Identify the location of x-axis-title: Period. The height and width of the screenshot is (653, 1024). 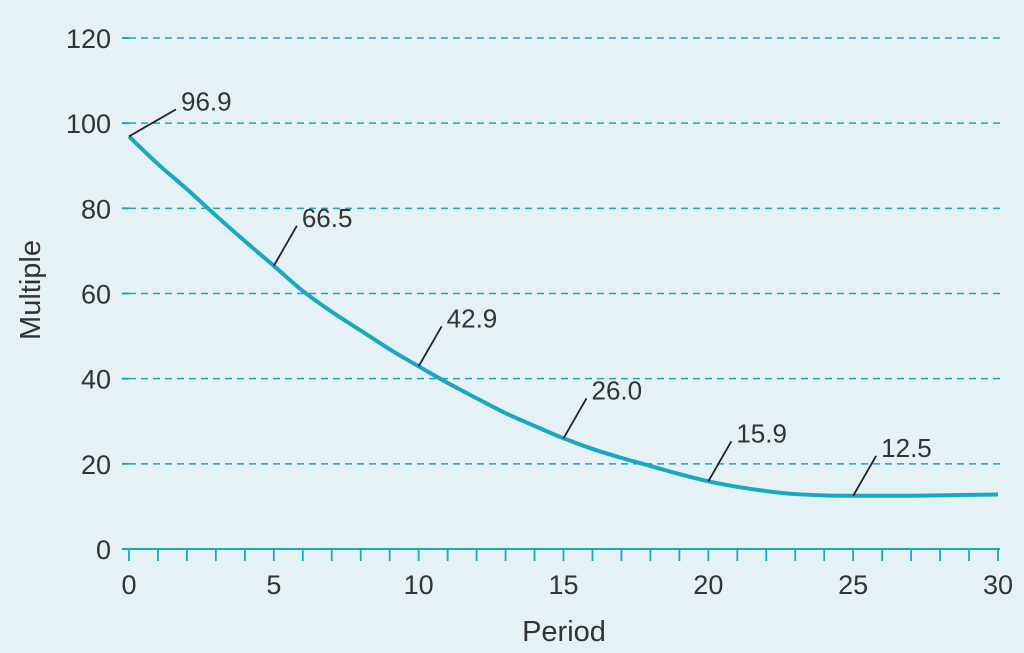
(564, 632).